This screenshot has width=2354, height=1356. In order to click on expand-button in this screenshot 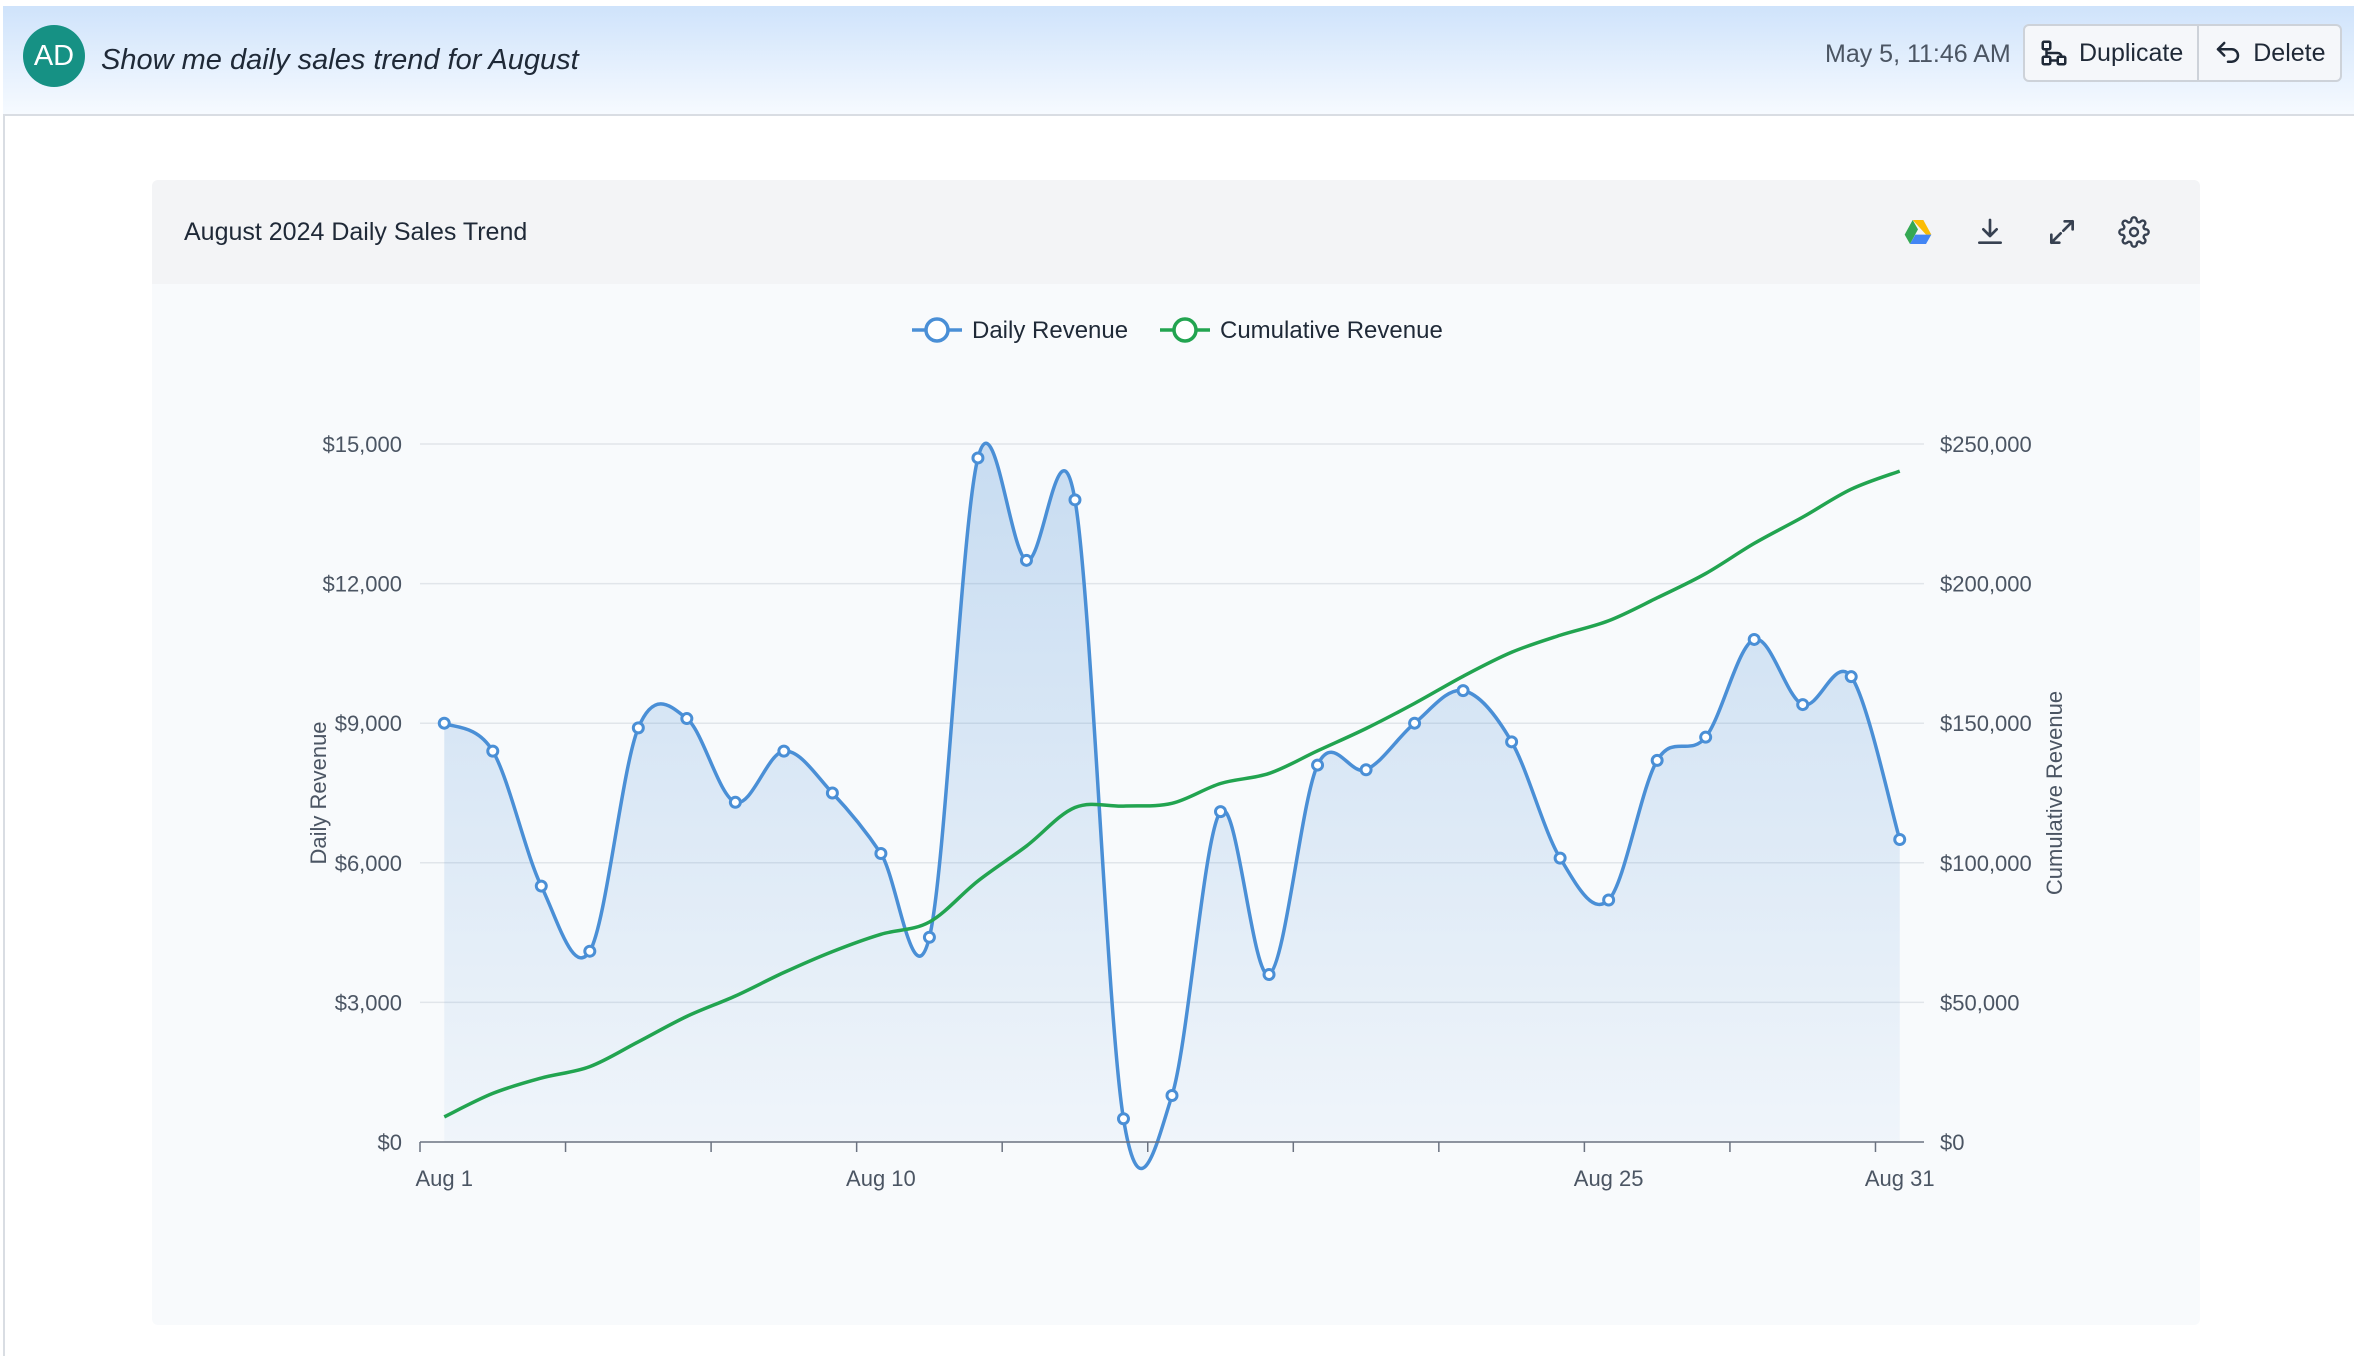, I will do `click(2062, 232)`.